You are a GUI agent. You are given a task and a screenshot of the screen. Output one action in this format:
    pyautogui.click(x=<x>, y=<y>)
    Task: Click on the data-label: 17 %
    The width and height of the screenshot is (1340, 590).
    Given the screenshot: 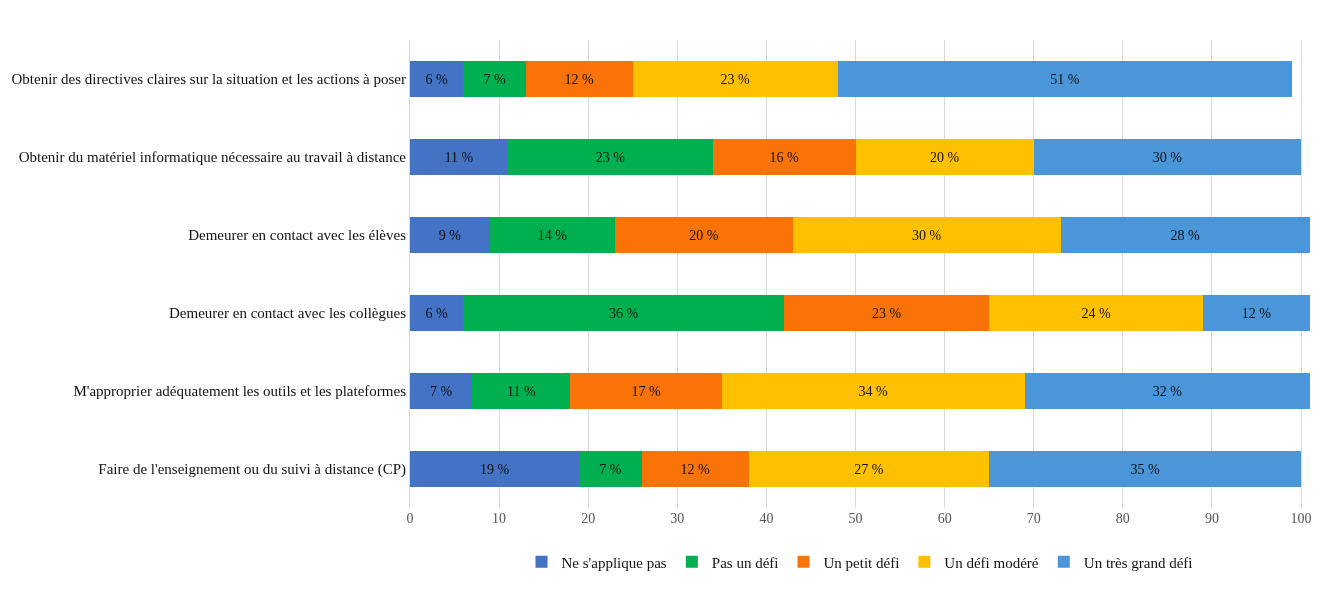 What is the action you would take?
    pyautogui.click(x=646, y=391)
    